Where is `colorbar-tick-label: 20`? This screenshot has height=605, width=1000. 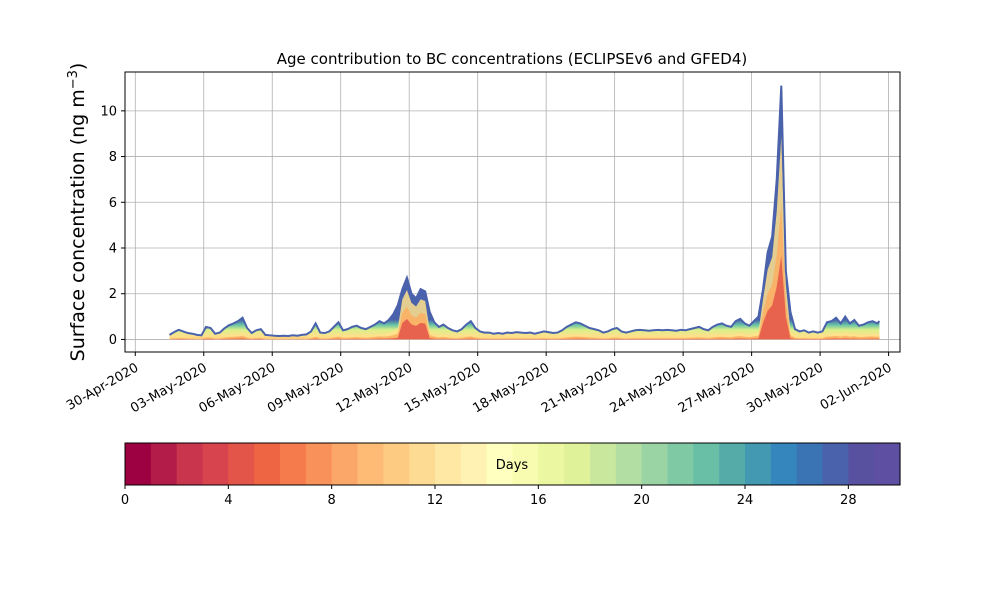
colorbar-tick-label: 20 is located at coordinates (641, 500).